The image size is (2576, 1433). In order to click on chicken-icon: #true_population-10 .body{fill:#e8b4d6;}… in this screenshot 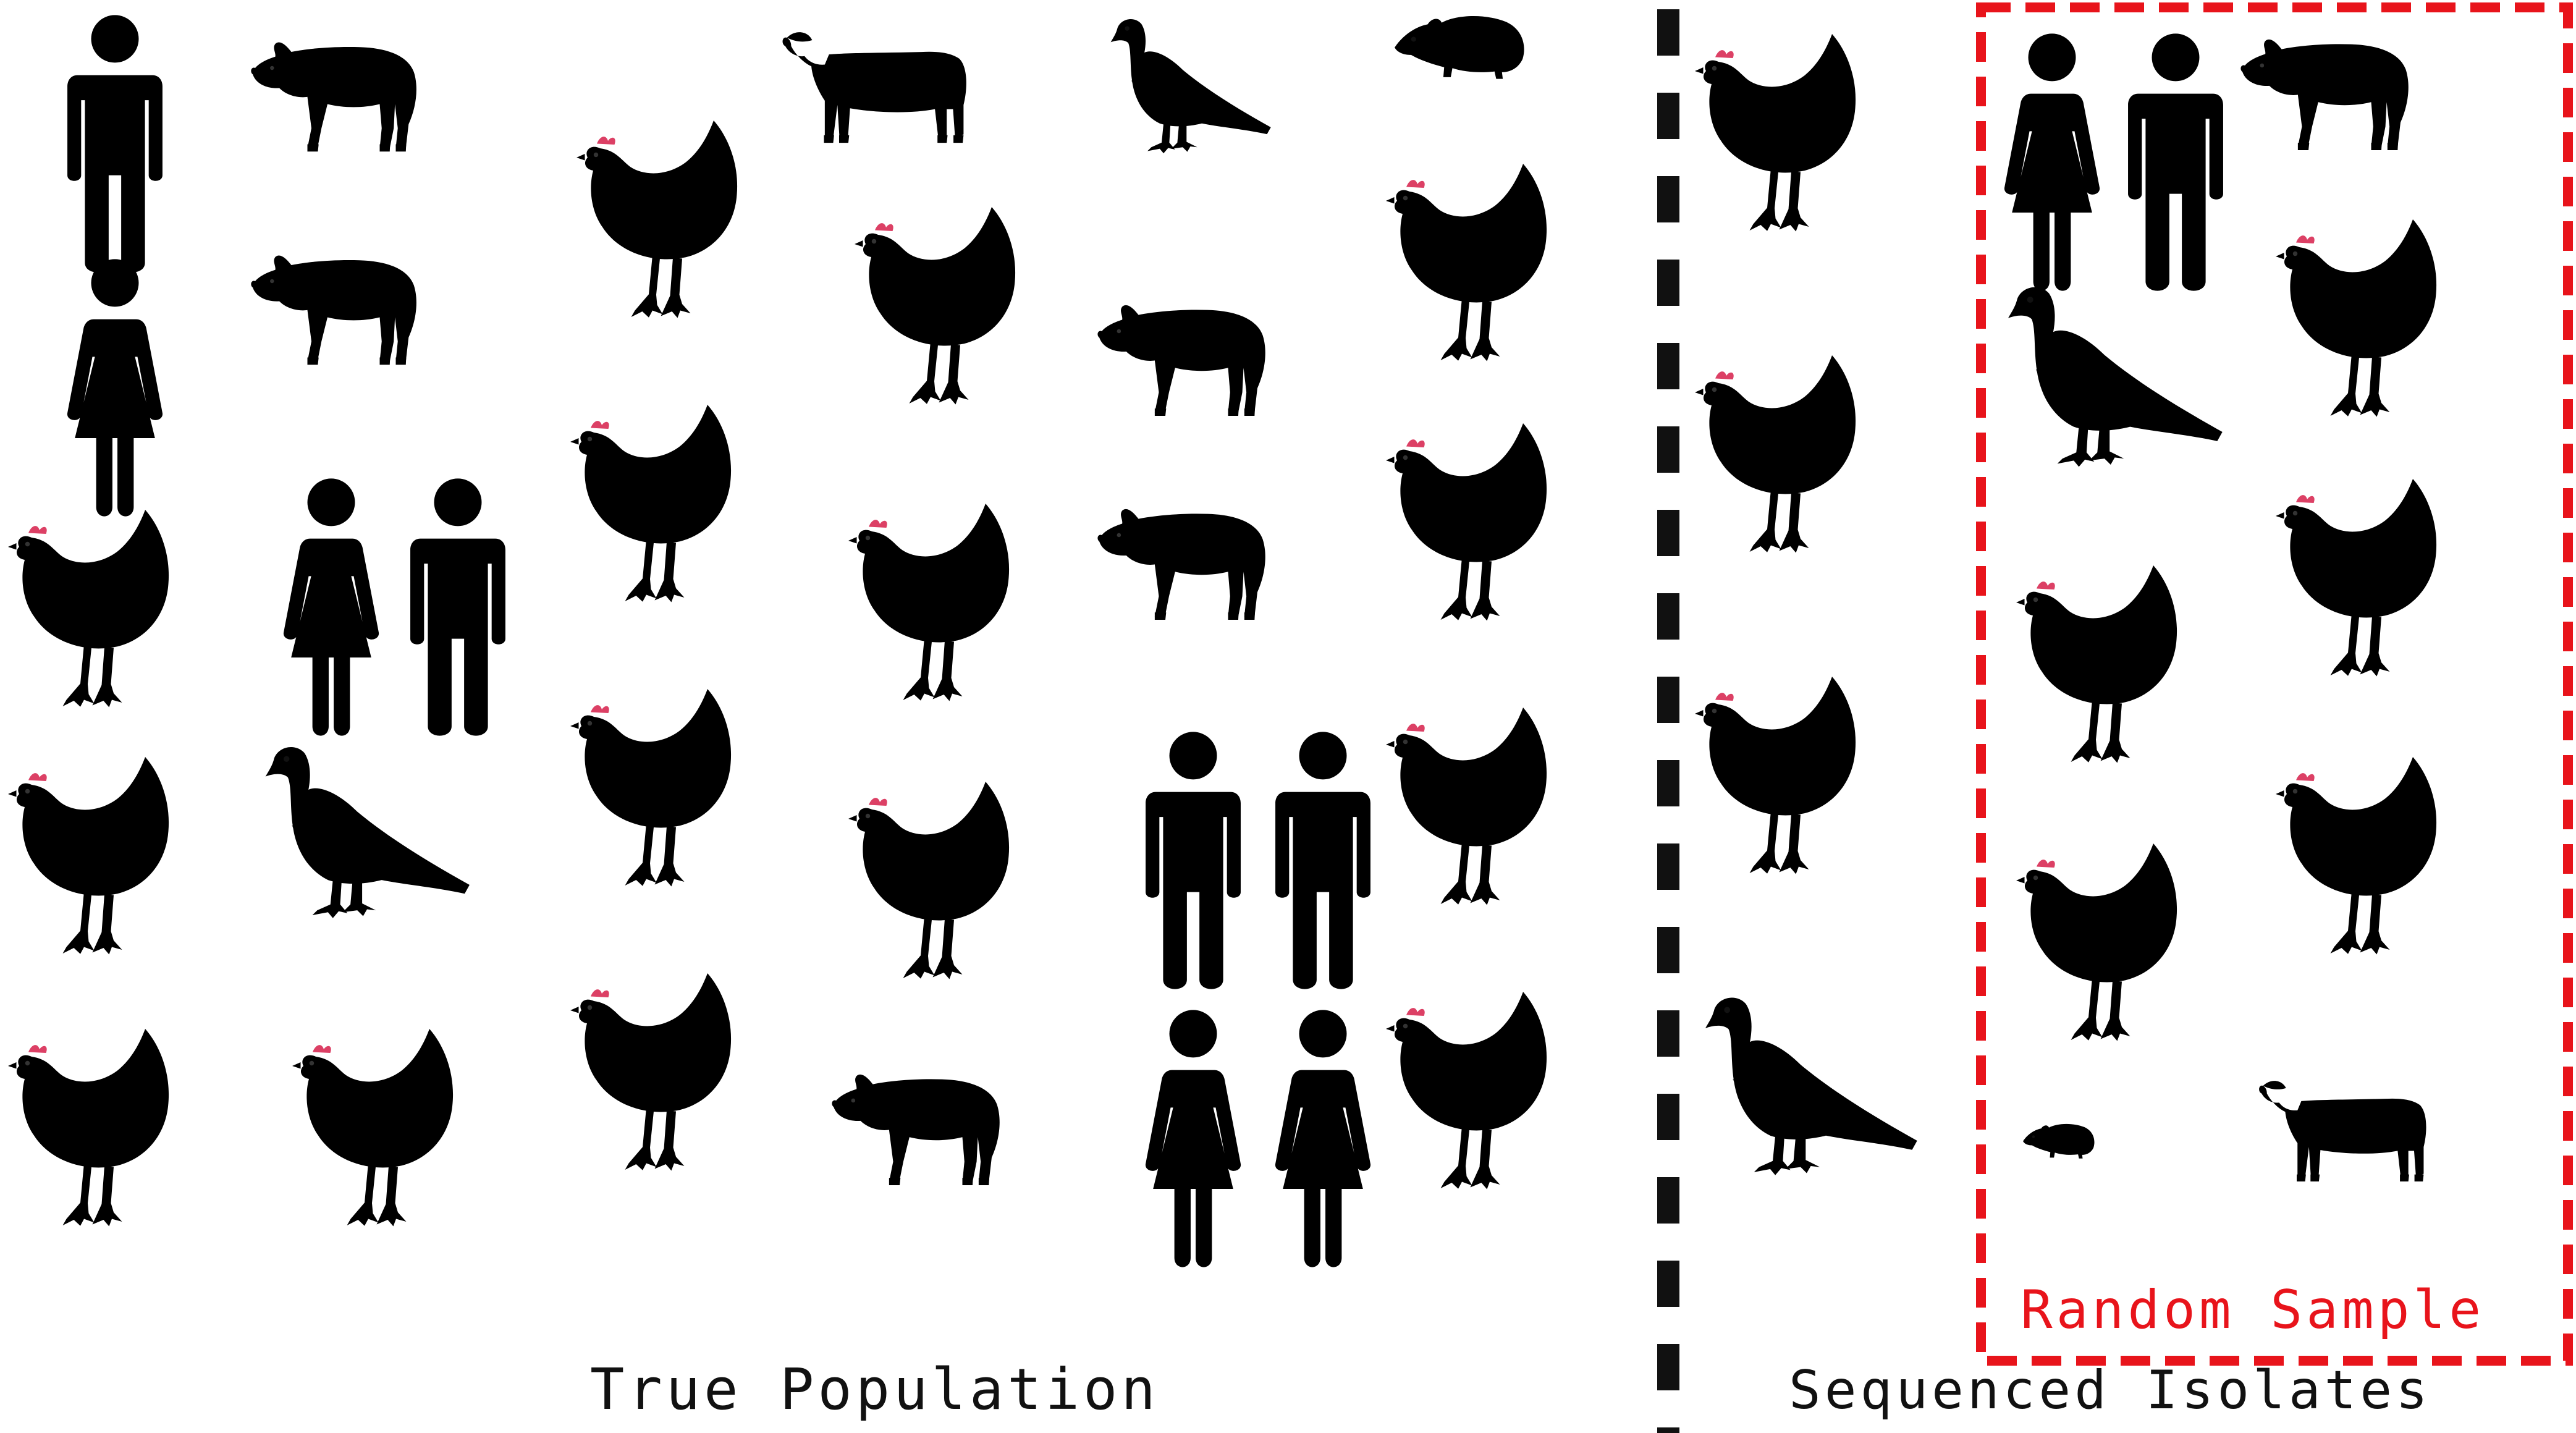, I will do `click(1466, 262)`.